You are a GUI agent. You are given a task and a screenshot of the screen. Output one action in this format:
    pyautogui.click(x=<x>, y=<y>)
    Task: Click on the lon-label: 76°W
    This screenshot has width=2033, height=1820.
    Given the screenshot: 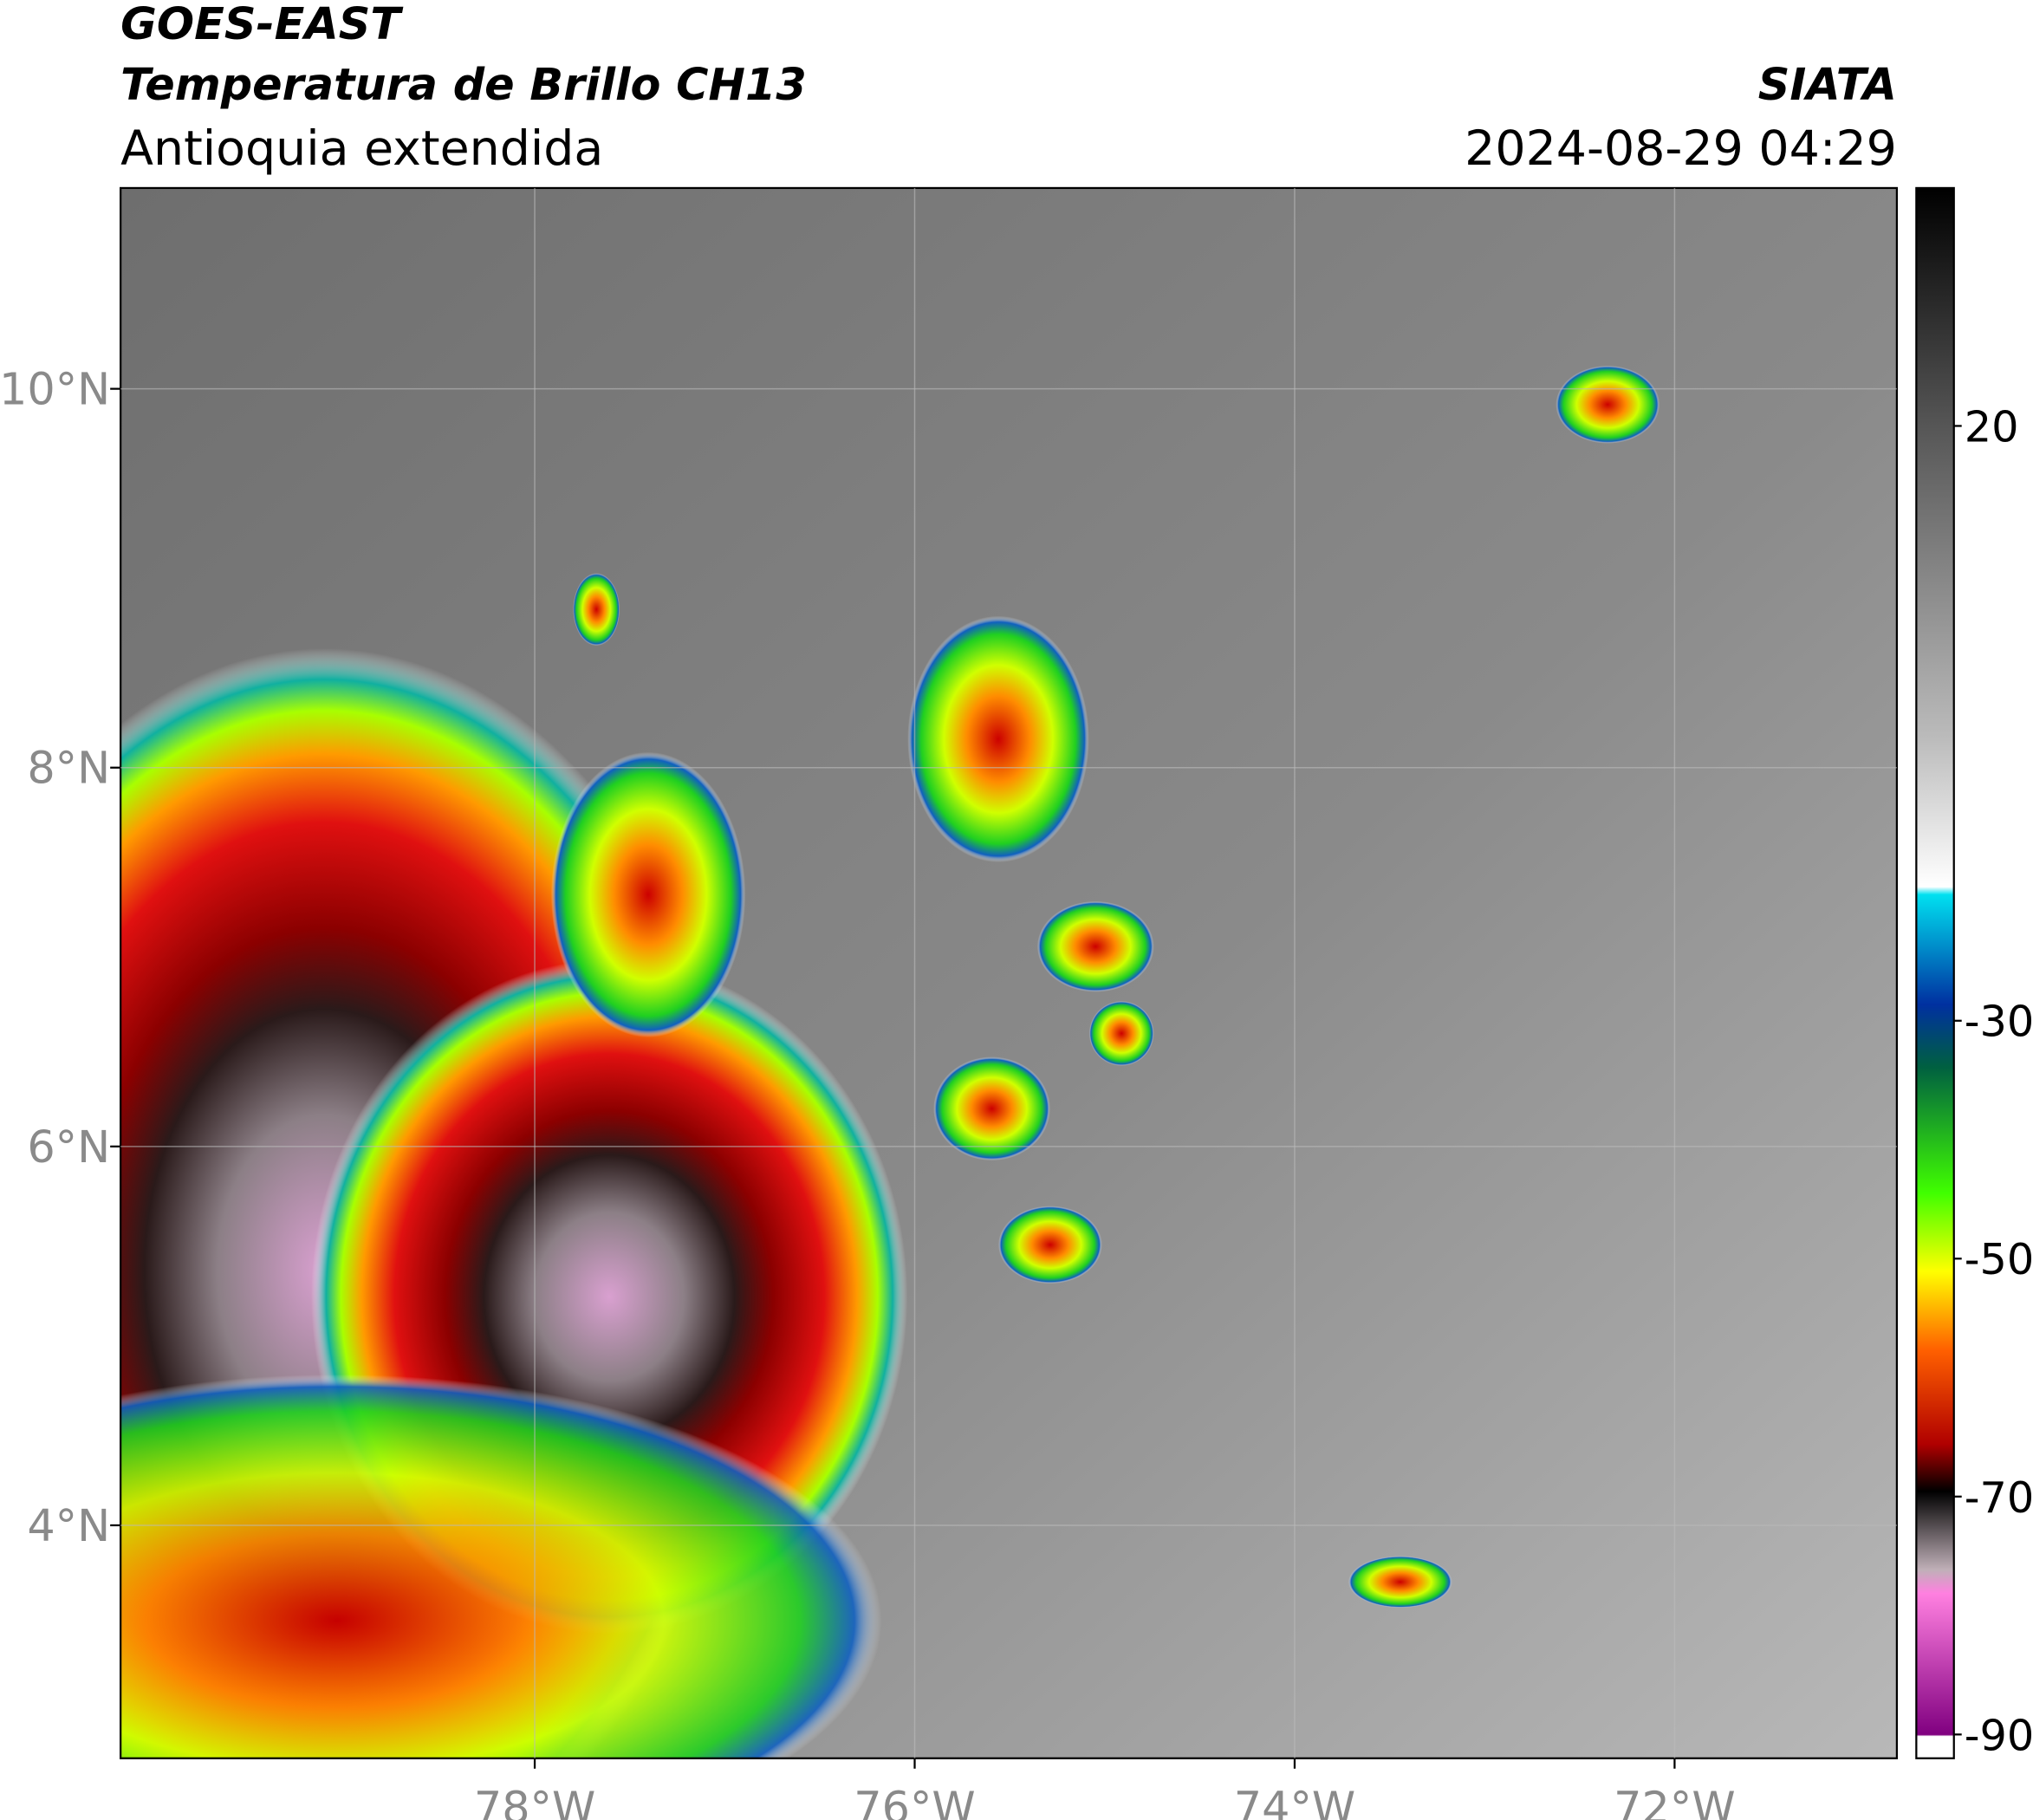 What is the action you would take?
    pyautogui.click(x=914, y=1801)
    